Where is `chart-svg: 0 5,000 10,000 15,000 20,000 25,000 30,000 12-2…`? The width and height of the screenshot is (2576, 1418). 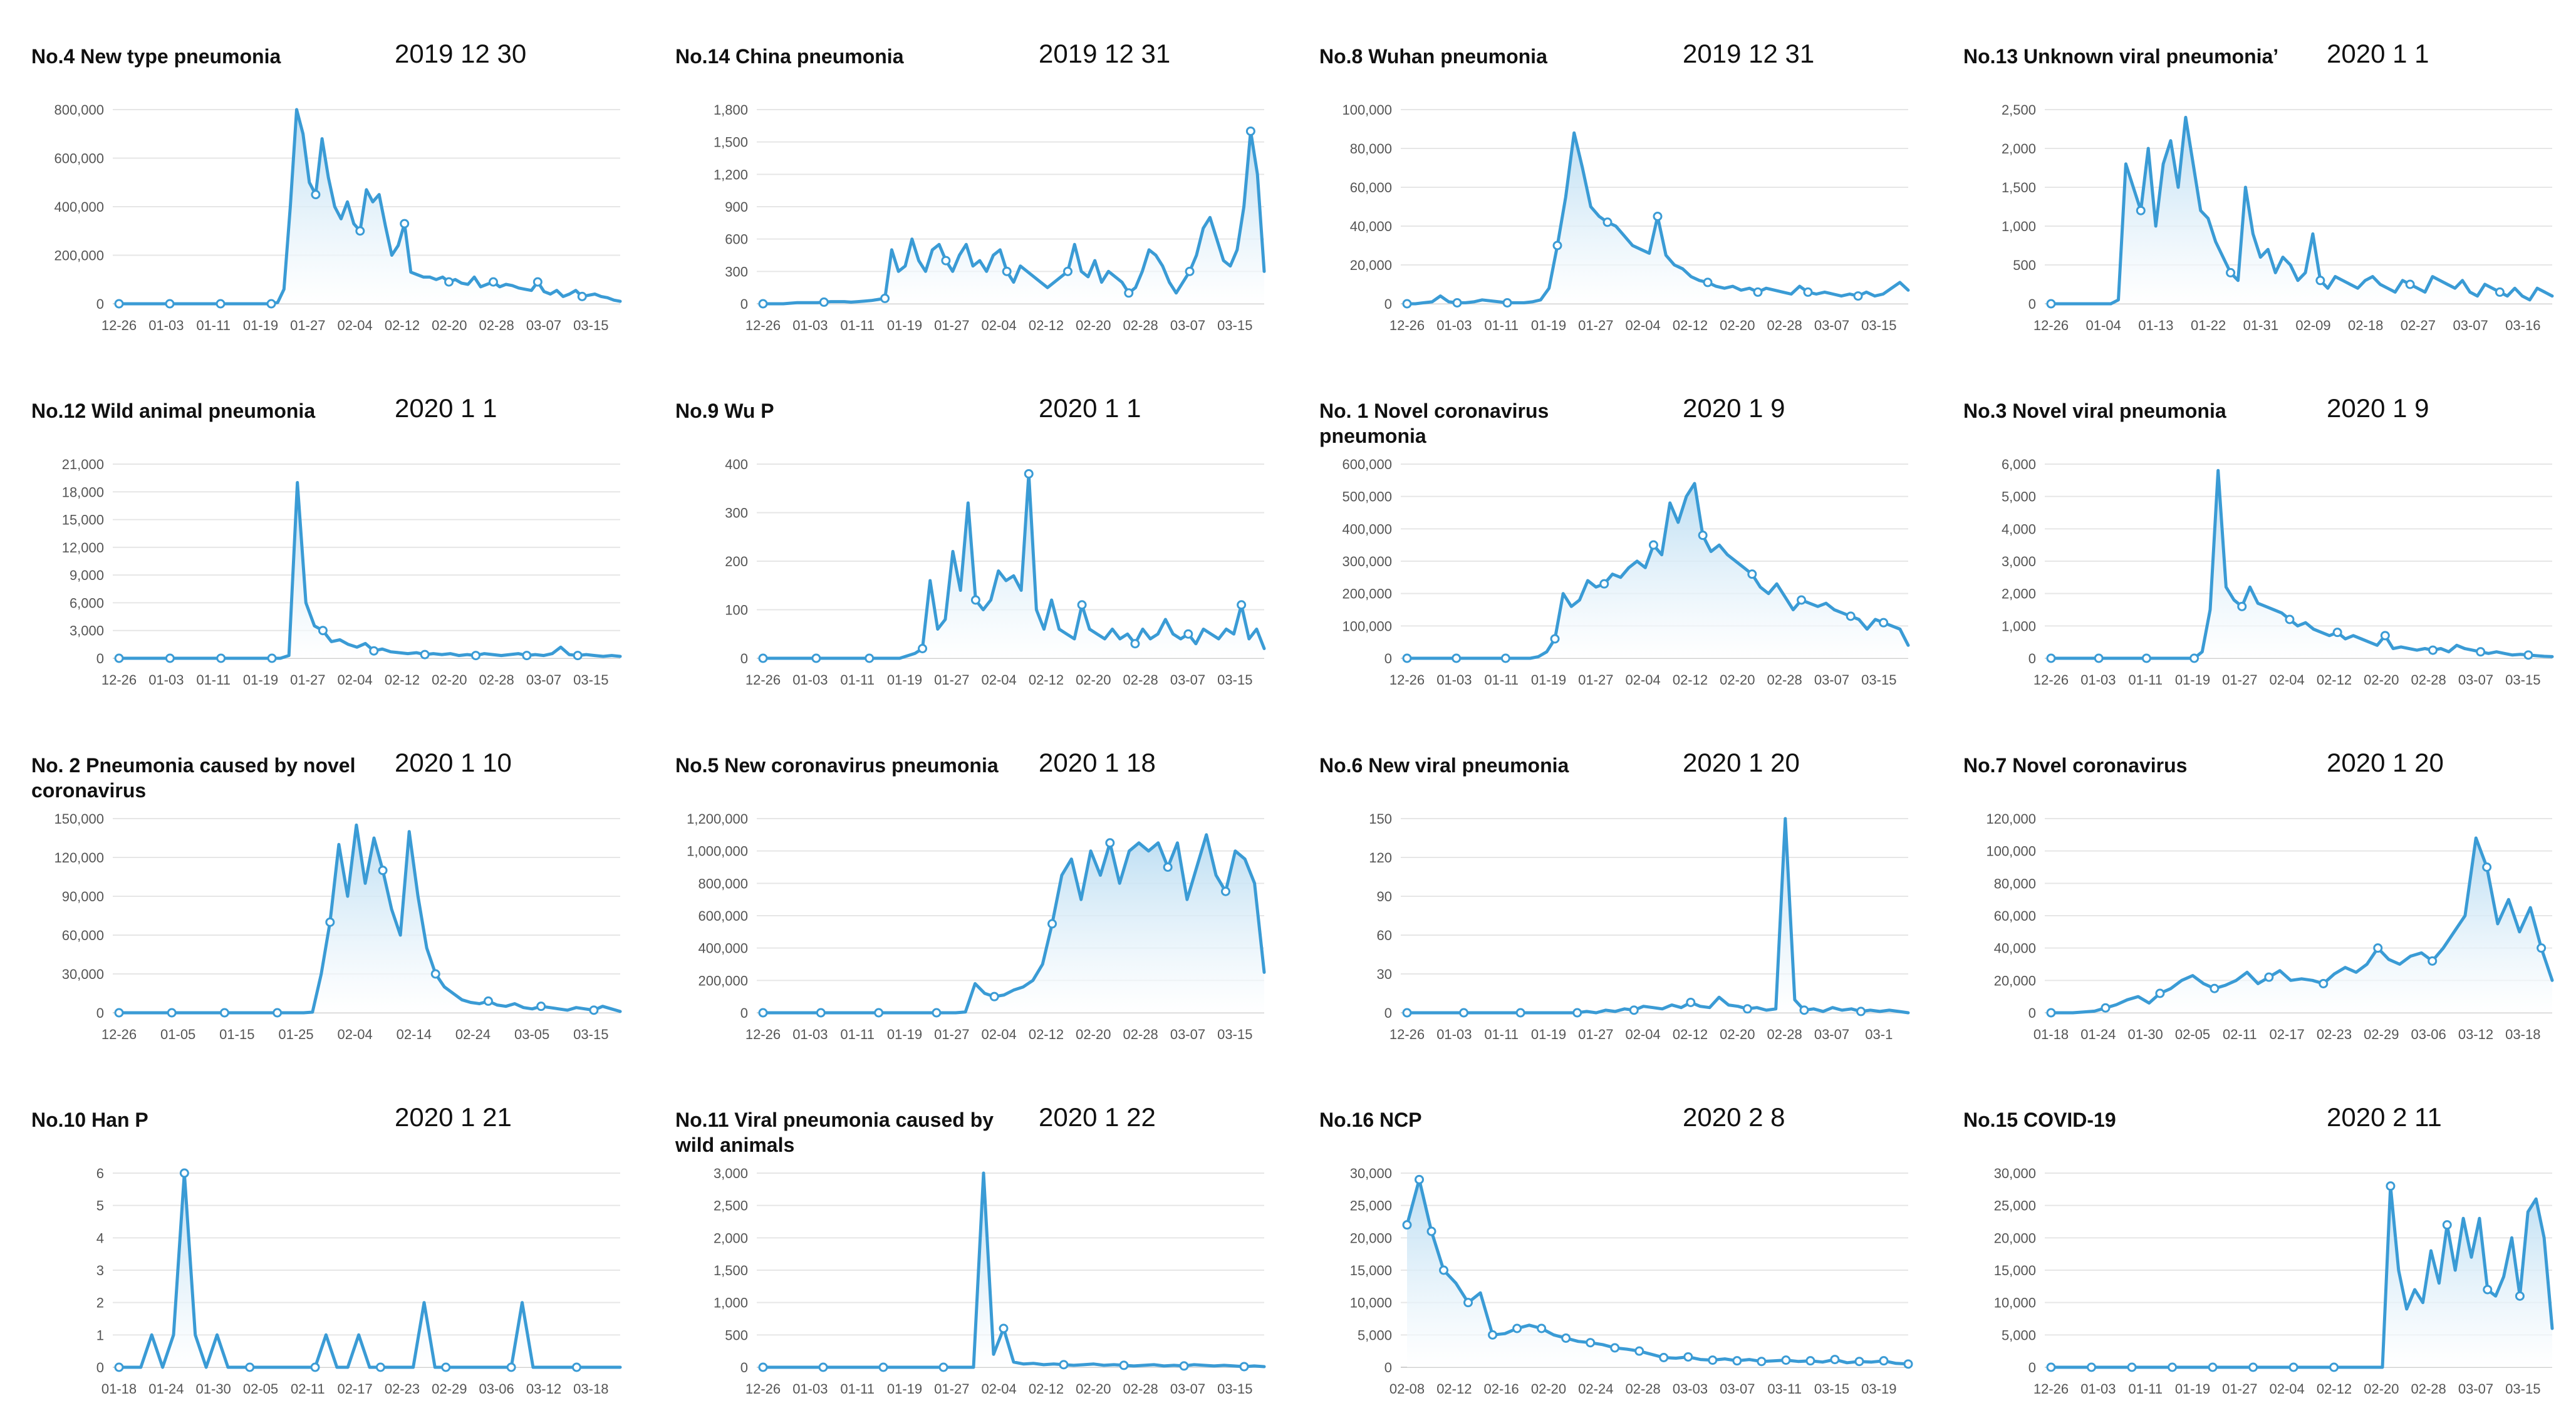
chart-svg: 0 5,000 10,000 15,000 20,000 25,000 30,000 12-2… is located at coordinates (2274, 1281).